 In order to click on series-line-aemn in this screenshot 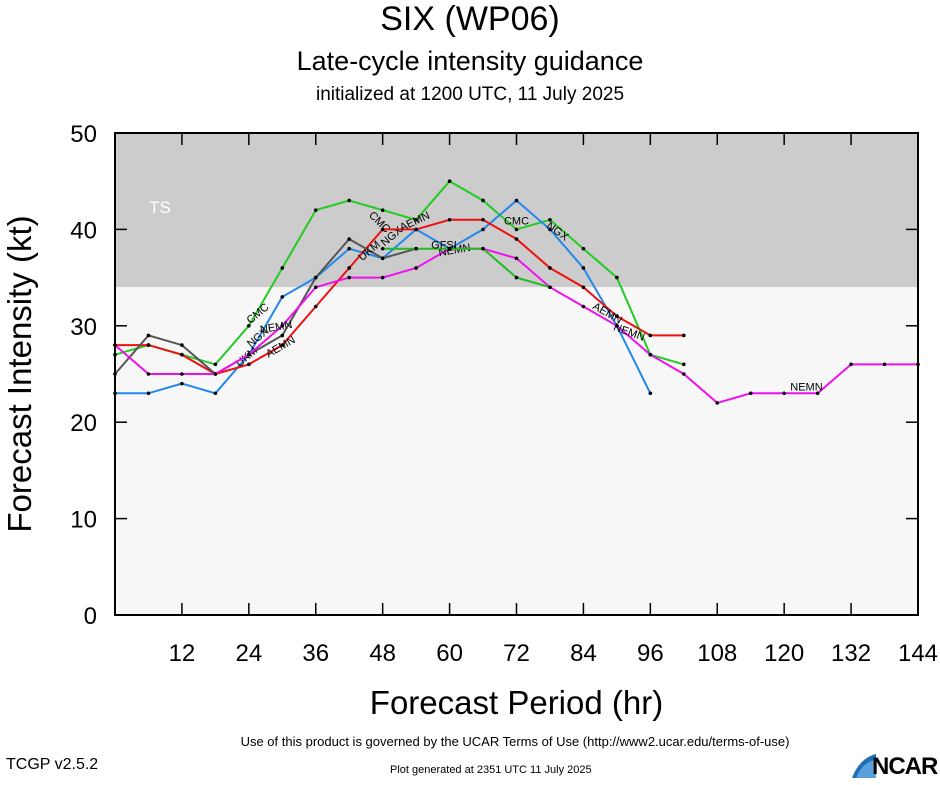, I will do `click(399, 297)`.